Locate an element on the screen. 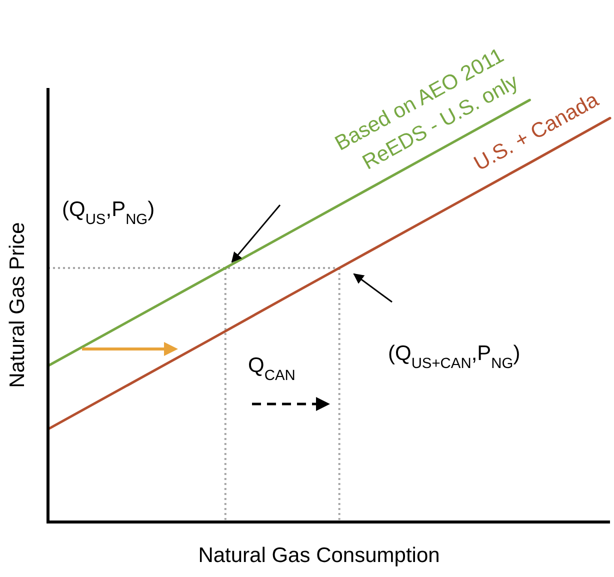 The image size is (614, 577). annotation: (Q$_{US}$,P$_{NG}$) is located at coordinates (108, 213).